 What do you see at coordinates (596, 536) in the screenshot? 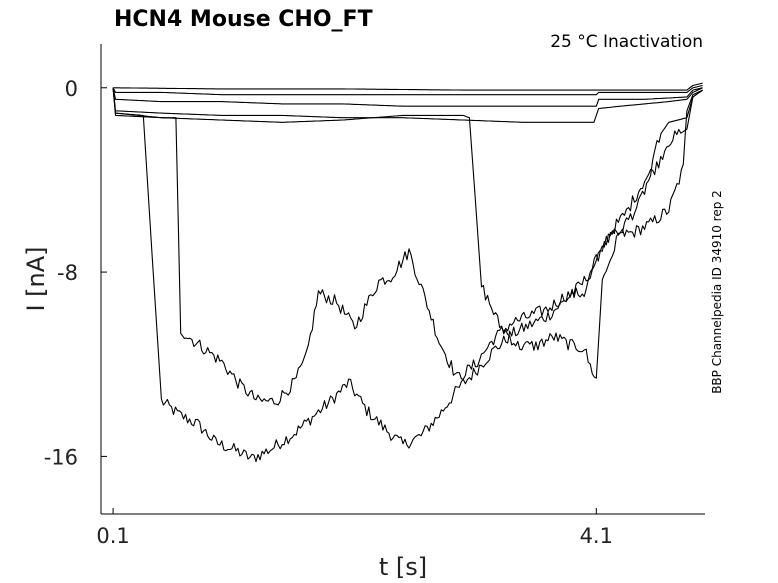
I see `x-tick-label: 4.1` at bounding box center [596, 536].